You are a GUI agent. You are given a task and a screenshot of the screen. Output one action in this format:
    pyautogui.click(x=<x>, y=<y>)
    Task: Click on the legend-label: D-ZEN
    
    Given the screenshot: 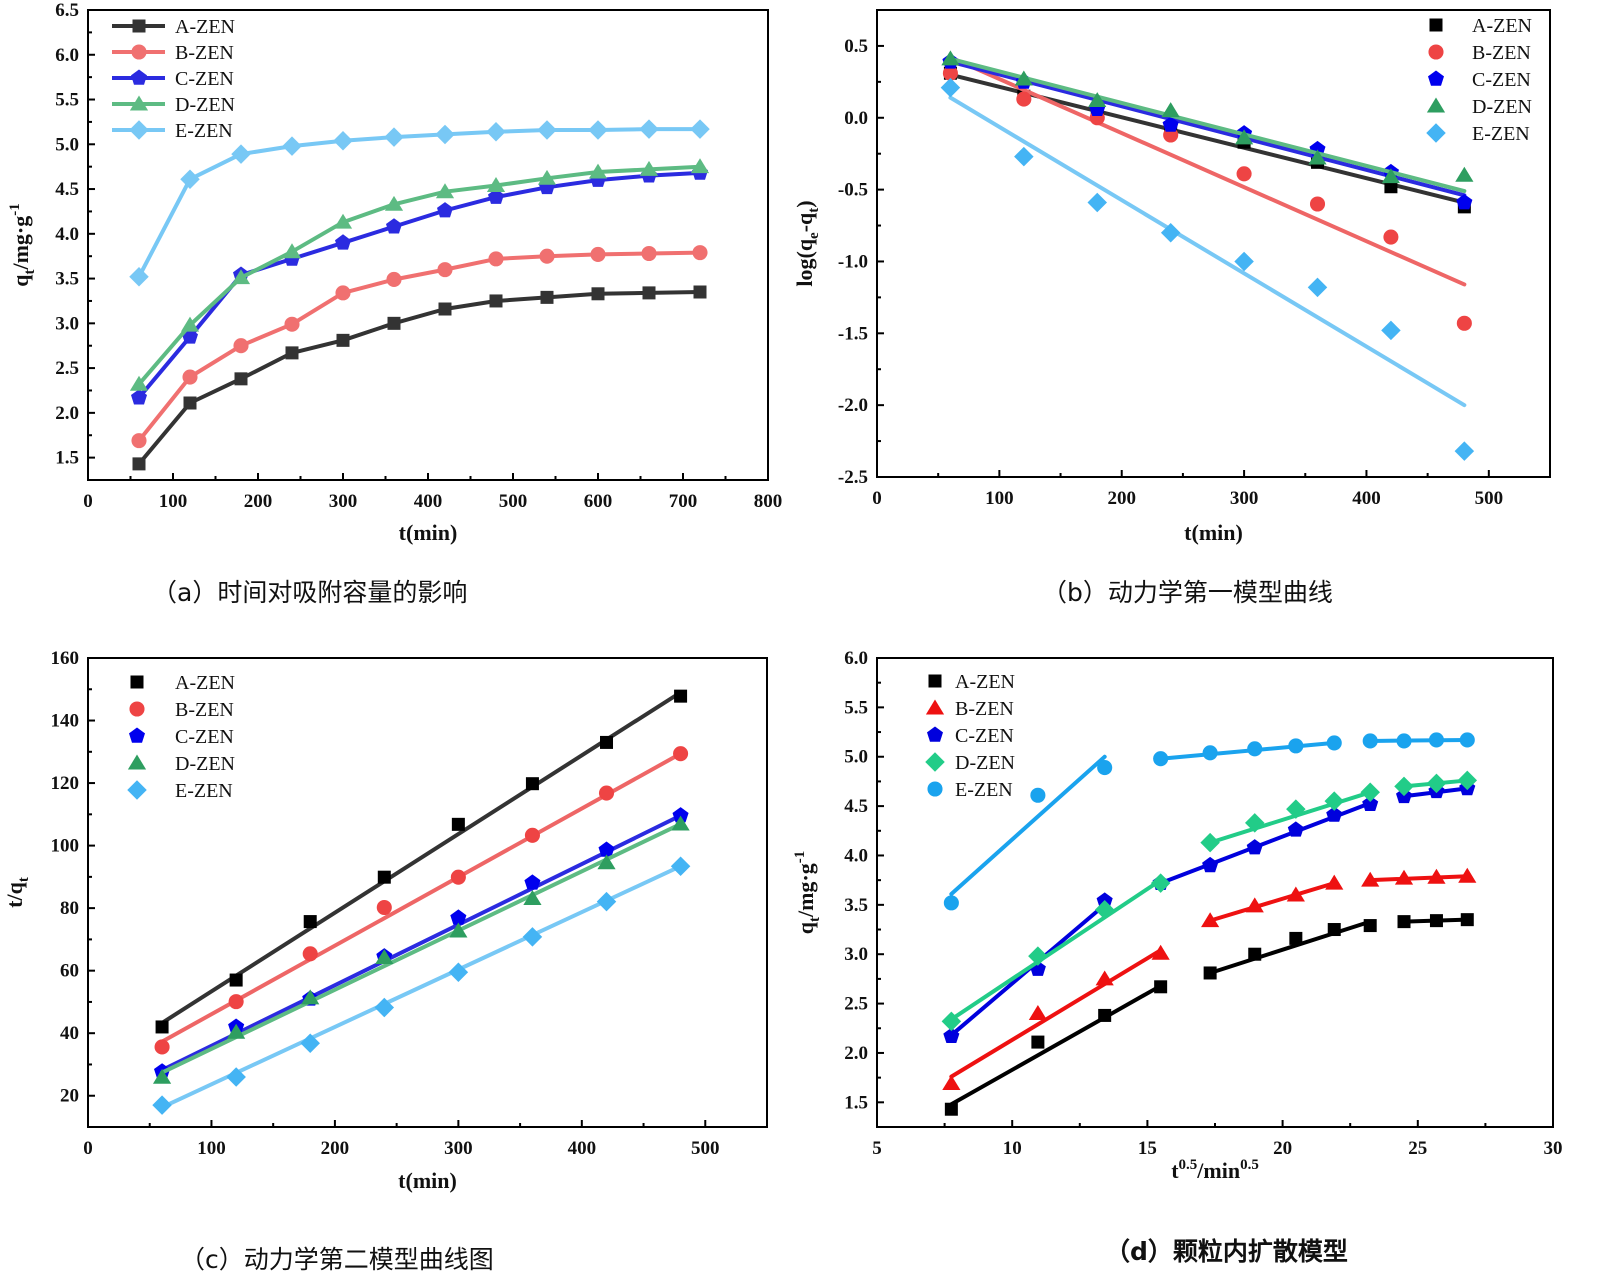 What is the action you would take?
    pyautogui.click(x=1502, y=107)
    